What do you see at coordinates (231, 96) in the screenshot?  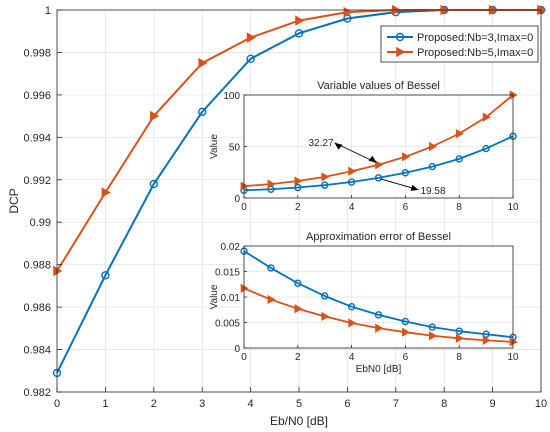 I see `y-tick-label: 100` at bounding box center [231, 96].